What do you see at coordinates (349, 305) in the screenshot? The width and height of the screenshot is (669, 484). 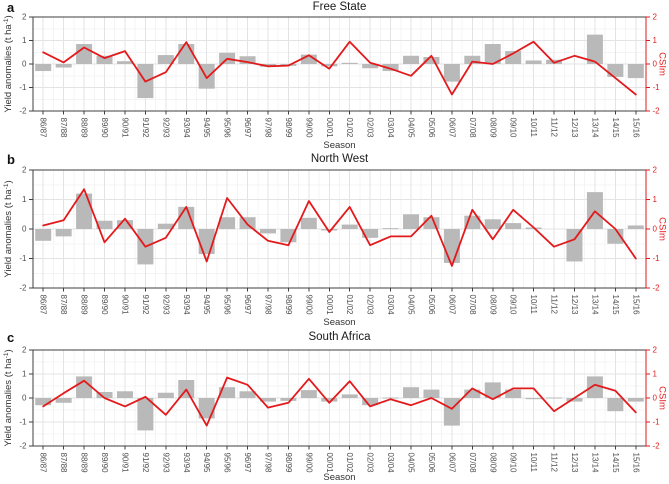 I see `x-tick-label: 01/02` at bounding box center [349, 305].